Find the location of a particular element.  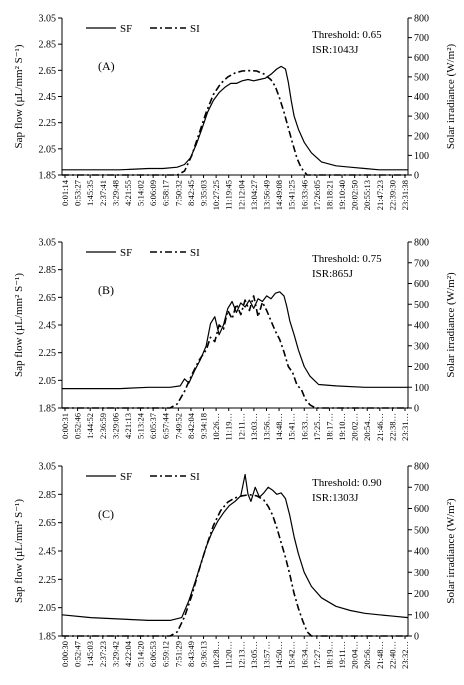

isr-annotation: ISR:1303J is located at coordinates (335, 498).